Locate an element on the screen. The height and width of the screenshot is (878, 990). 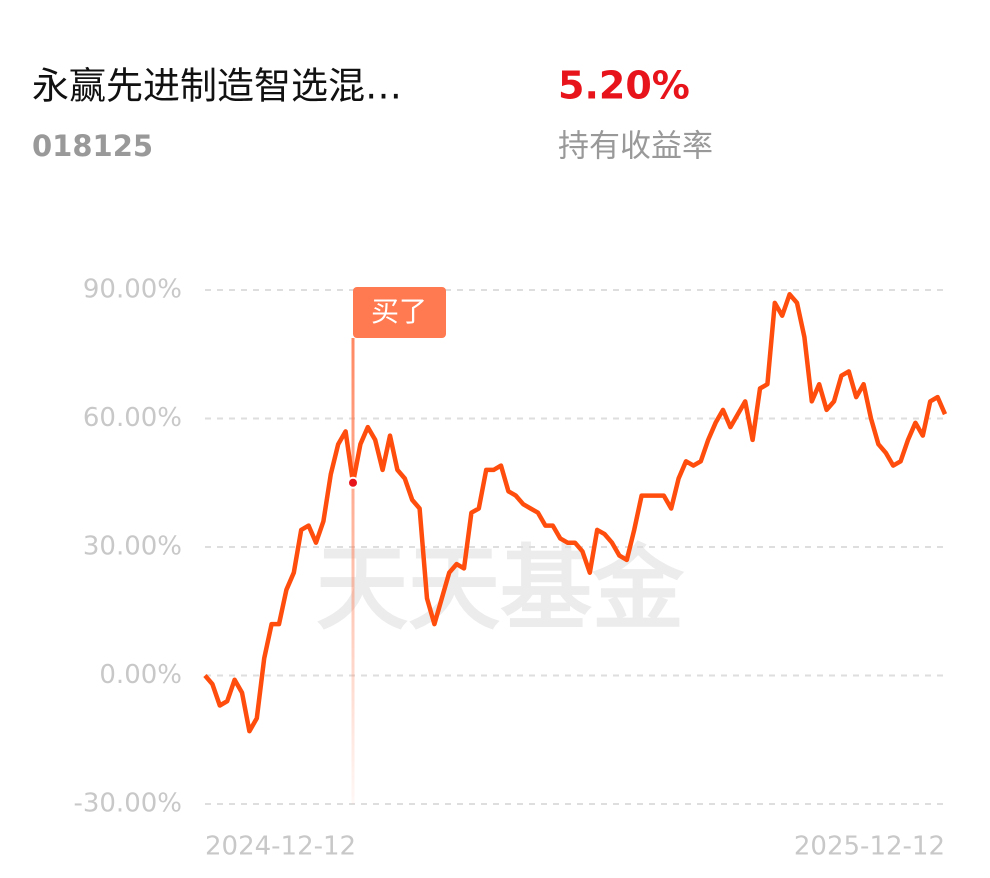
buy-marker-line is located at coordinates (353, 571).